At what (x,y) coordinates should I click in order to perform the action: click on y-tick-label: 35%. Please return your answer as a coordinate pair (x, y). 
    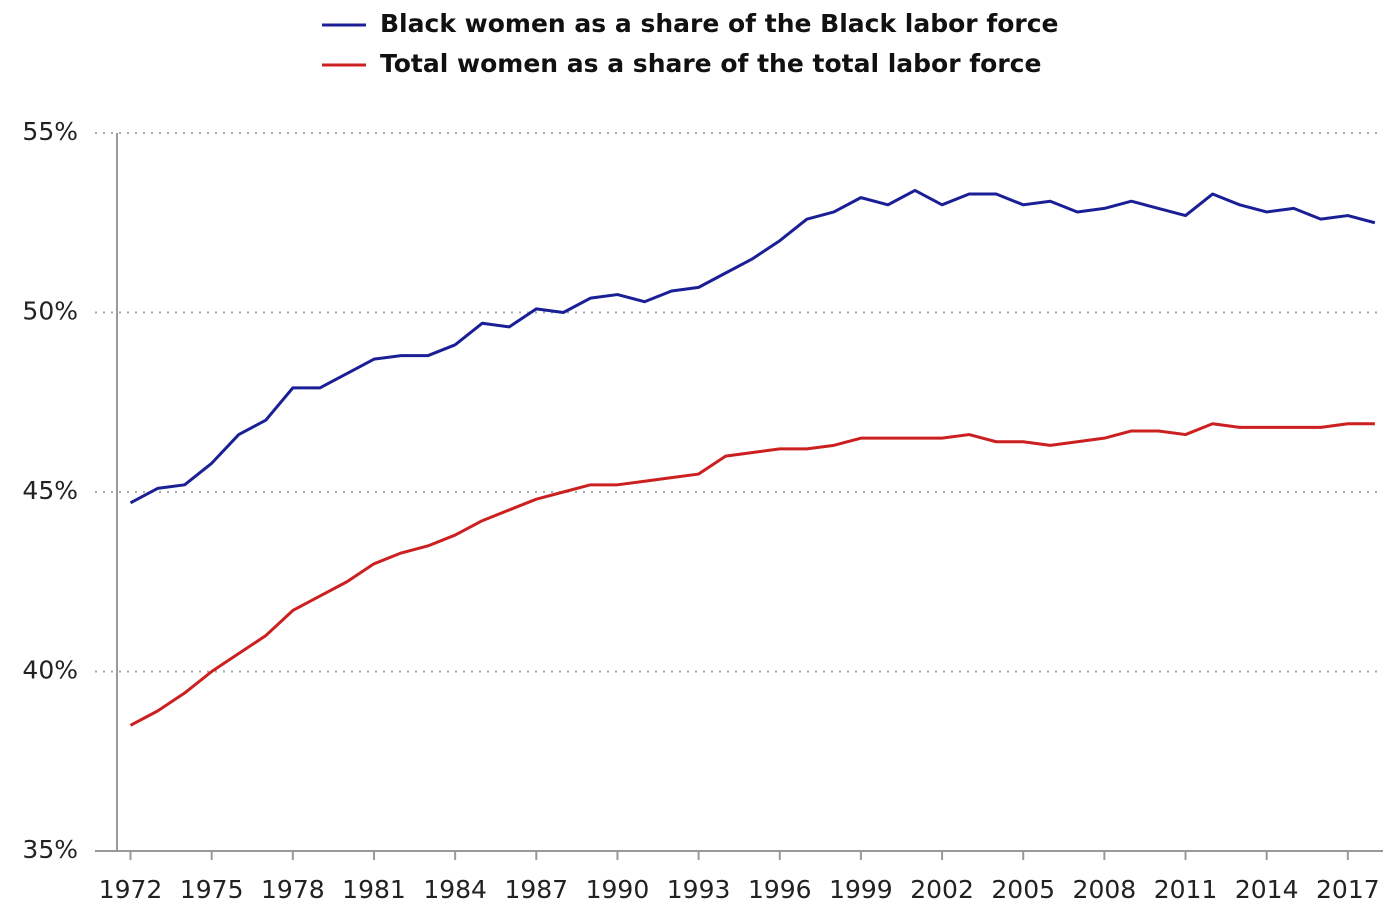
    Looking at the image, I should click on (50, 849).